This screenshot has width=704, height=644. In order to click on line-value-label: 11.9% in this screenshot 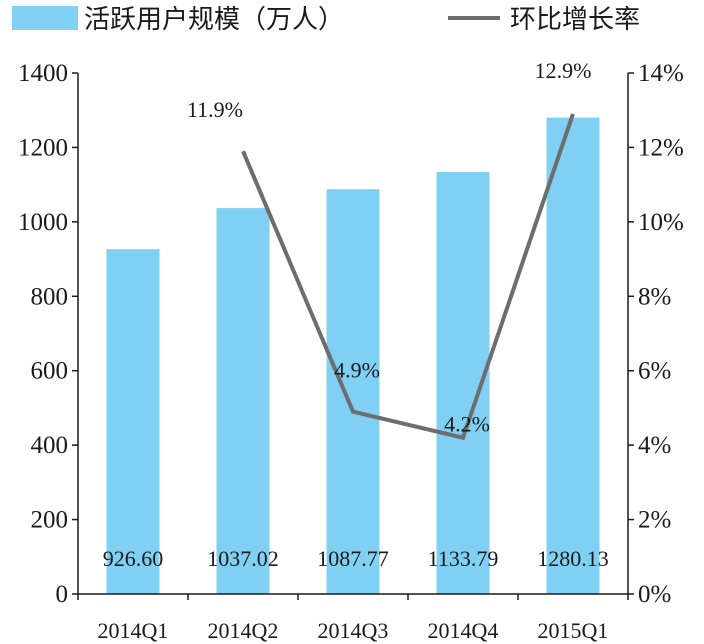, I will do `click(215, 109)`.